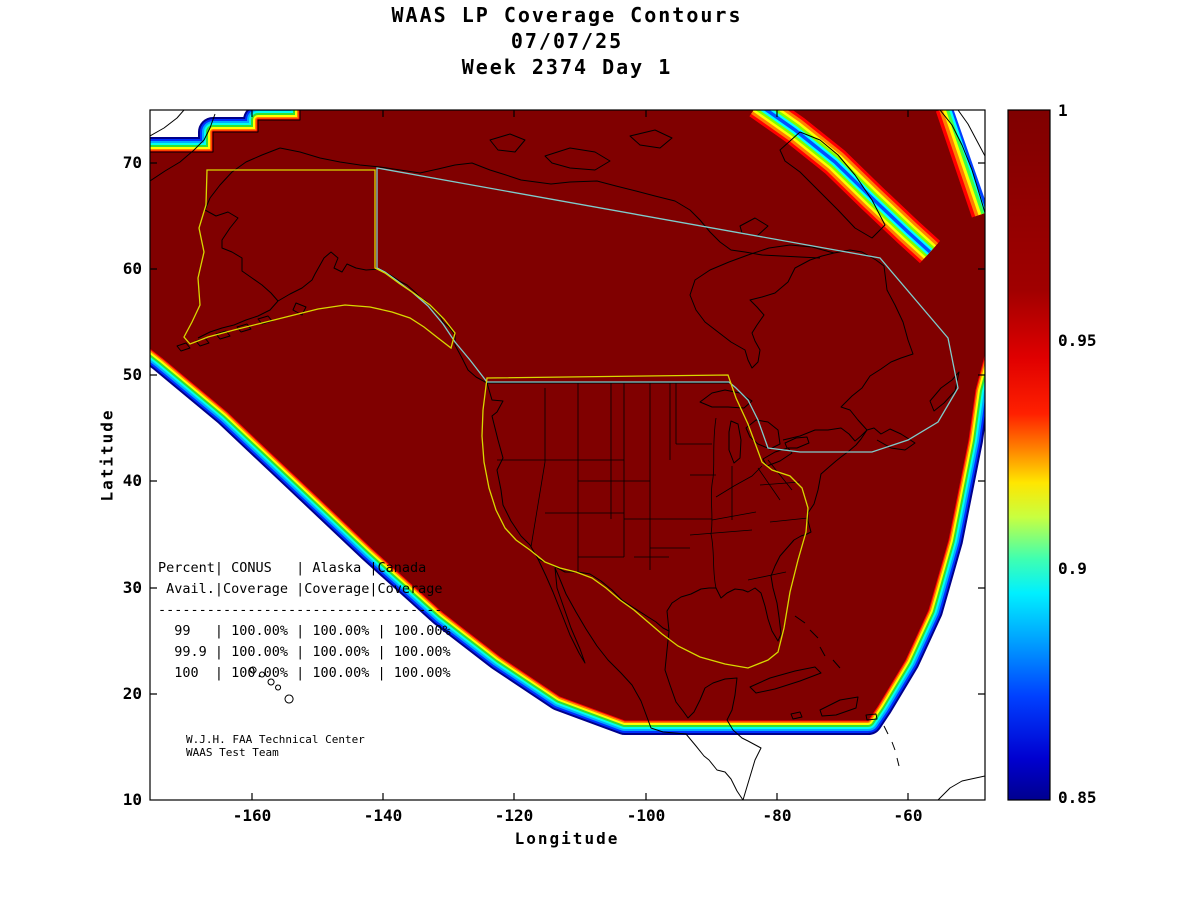 This screenshot has width=1200, height=900. I want to click on colorbar-tick-label: 0.95, so click(1077, 340).